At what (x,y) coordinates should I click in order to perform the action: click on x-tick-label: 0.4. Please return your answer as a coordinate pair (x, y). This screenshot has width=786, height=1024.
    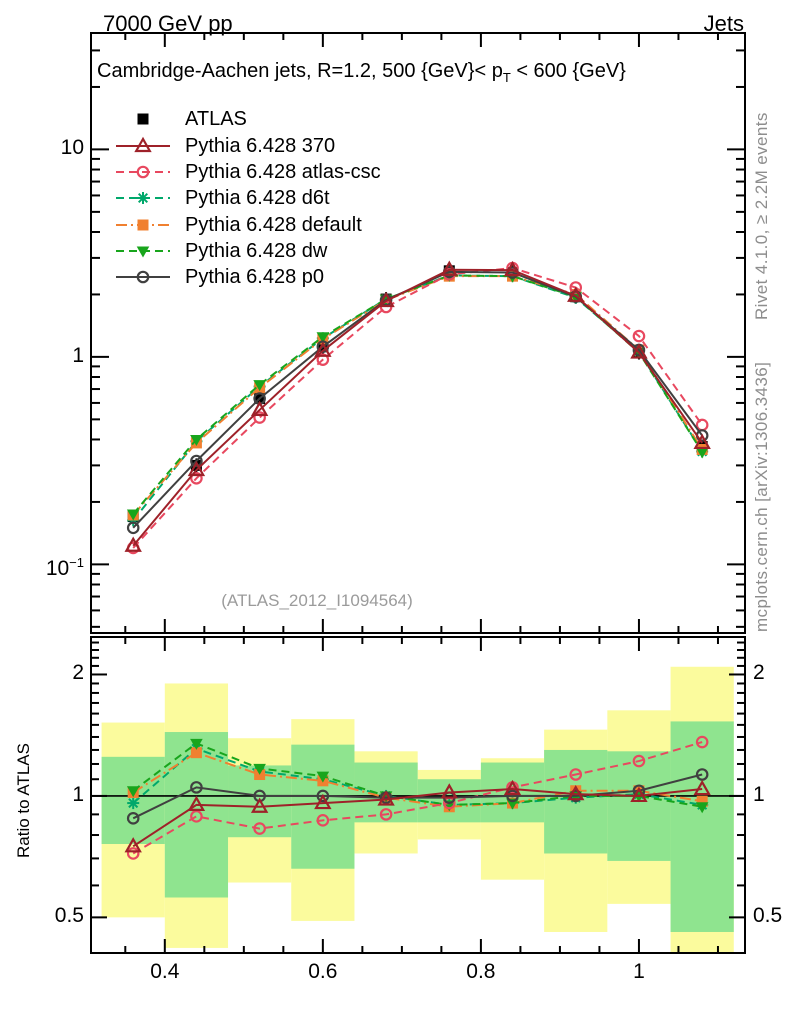
    Looking at the image, I should click on (165, 971).